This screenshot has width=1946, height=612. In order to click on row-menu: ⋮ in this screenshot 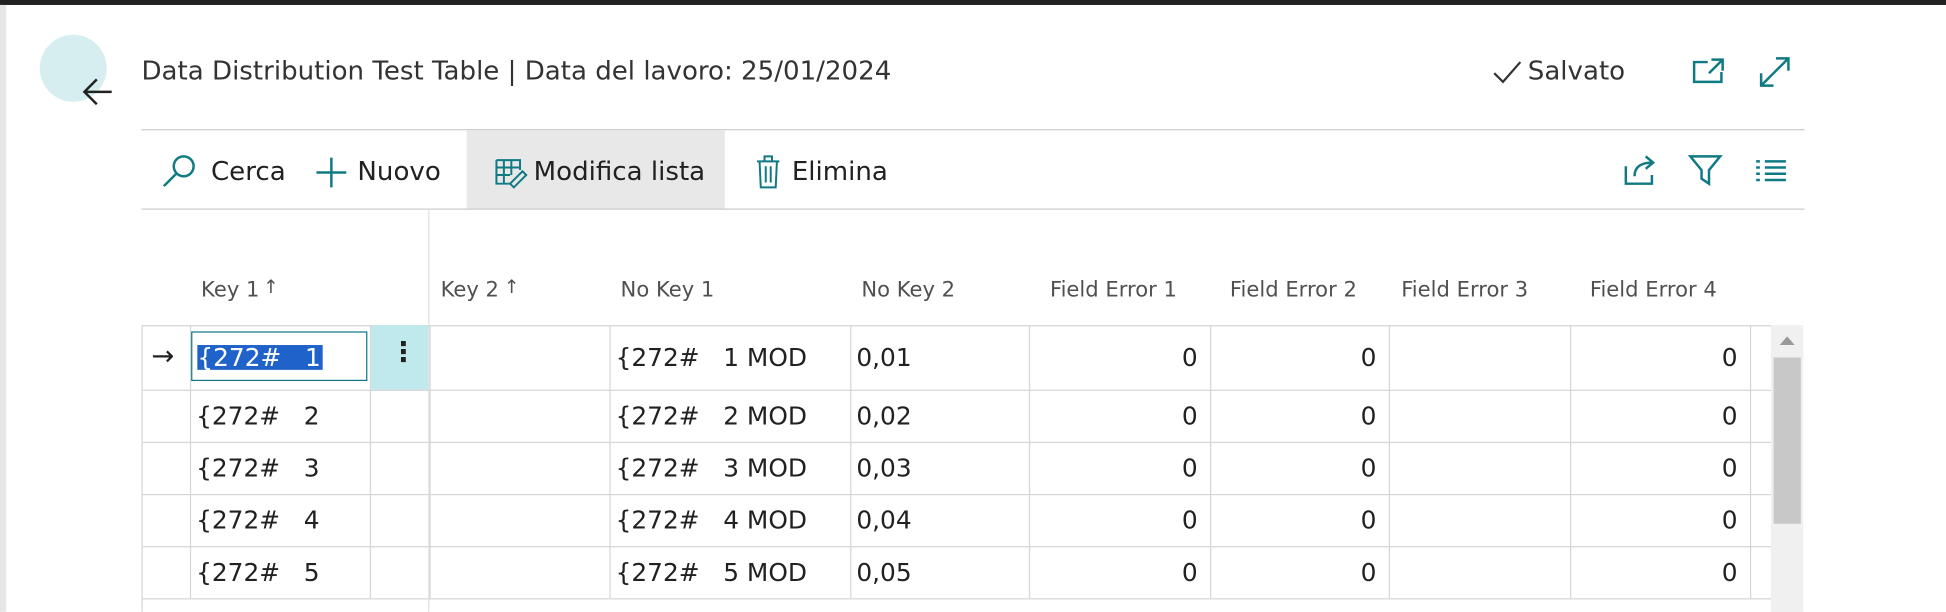, I will do `click(403, 353)`.